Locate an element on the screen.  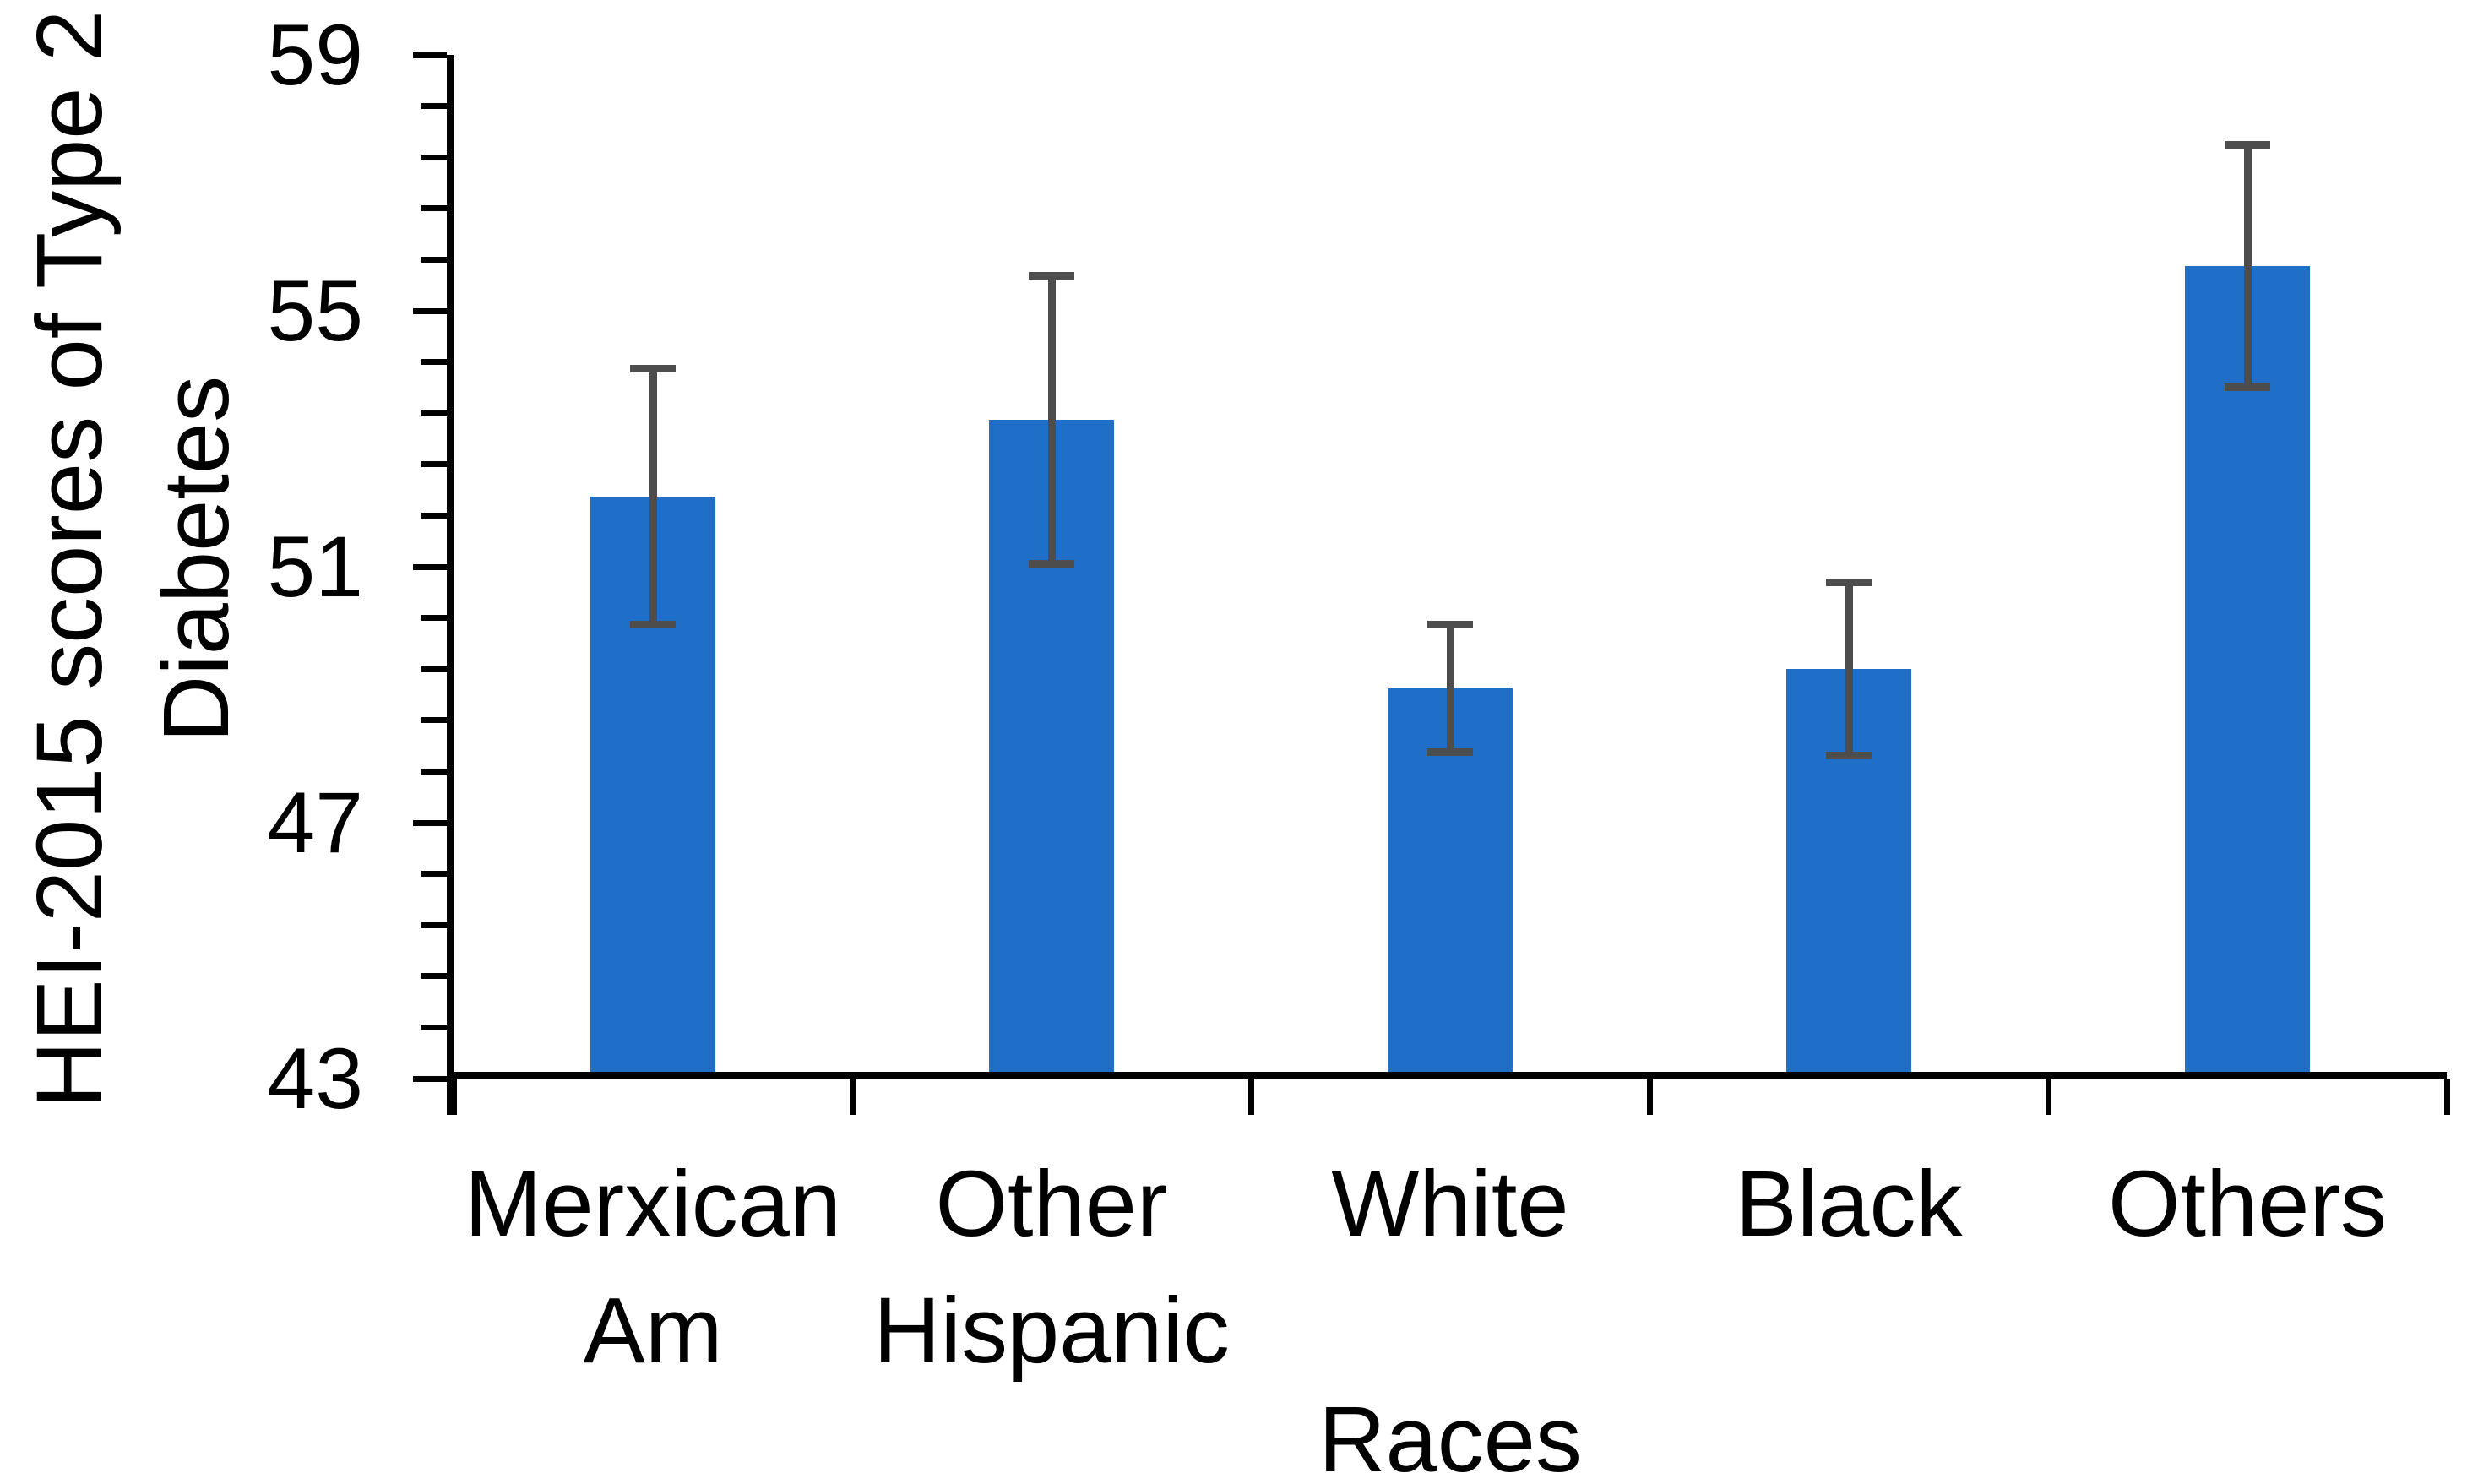
y-tick-label: 43 is located at coordinates (315, 1078).